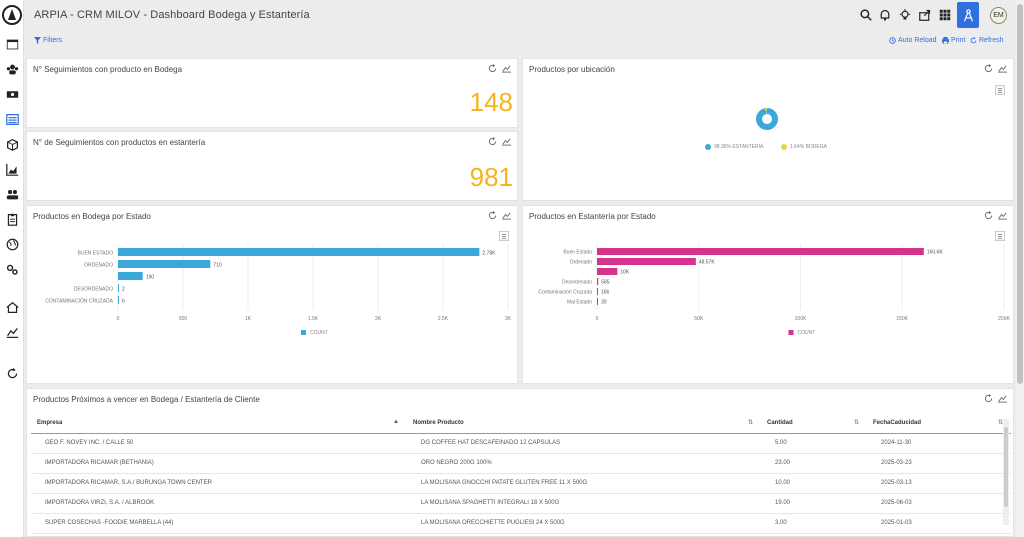  What do you see at coordinates (12, 373) in the screenshot?
I see `sidebar-reload-icon` at bounding box center [12, 373].